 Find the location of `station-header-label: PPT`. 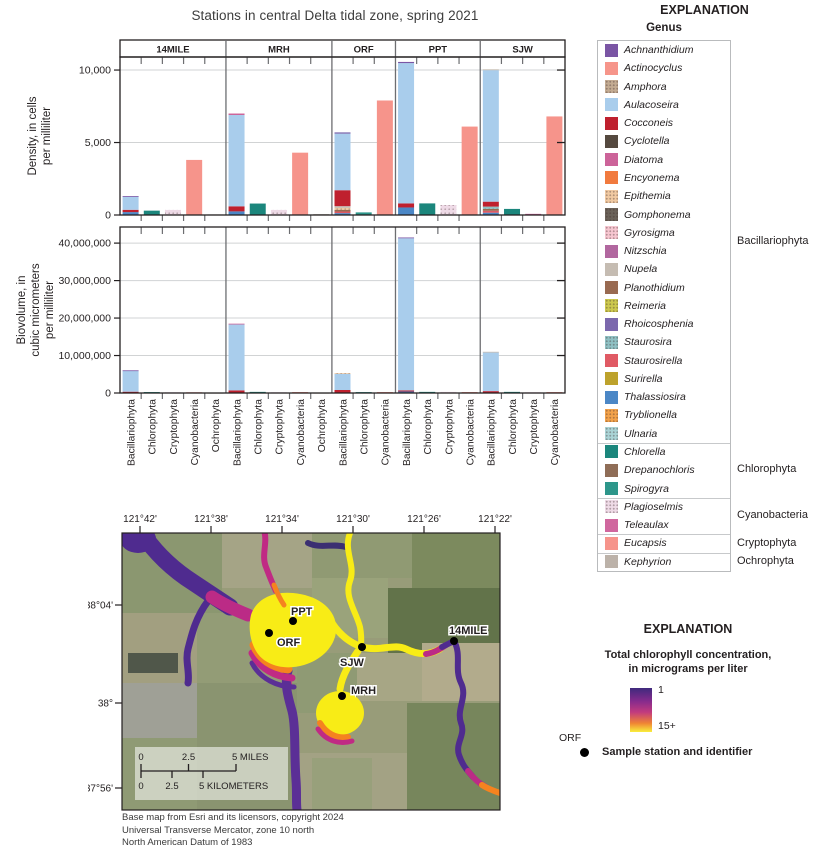

station-header-label: PPT is located at coordinates (438, 50).